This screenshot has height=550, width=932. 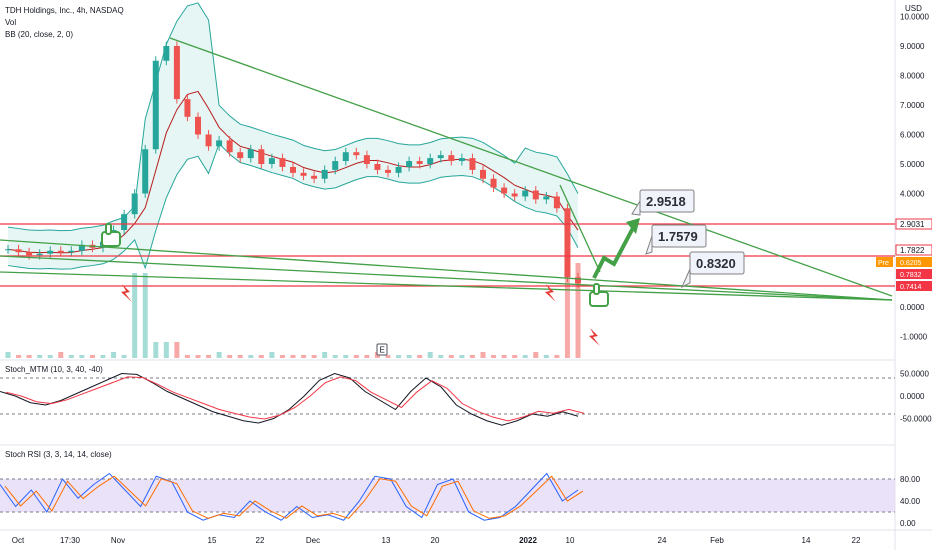 I want to click on symbol-title: TDH Holdings, Inc., 4h, NASDAQ, so click(x=64, y=10).